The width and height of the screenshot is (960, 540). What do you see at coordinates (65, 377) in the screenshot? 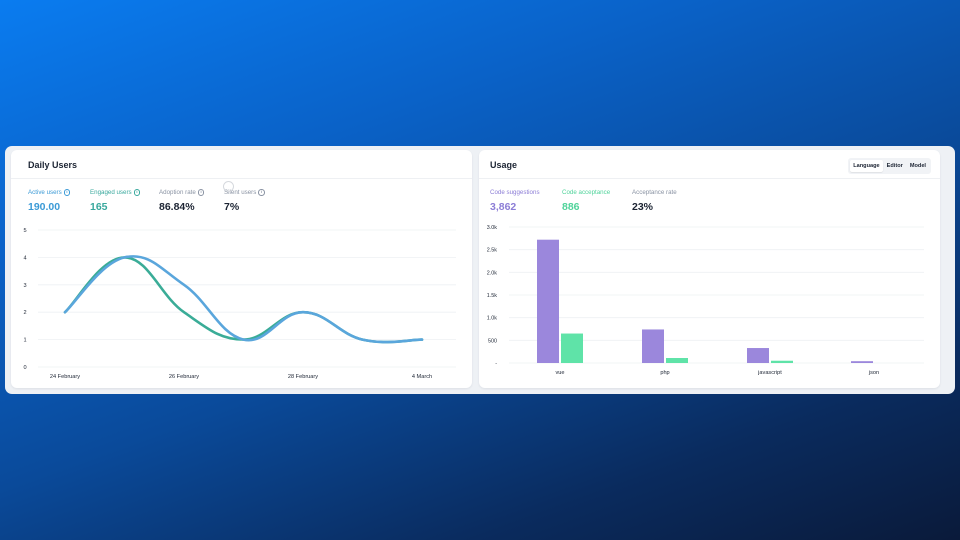
I see `x-tick-label: 24 February` at bounding box center [65, 377].